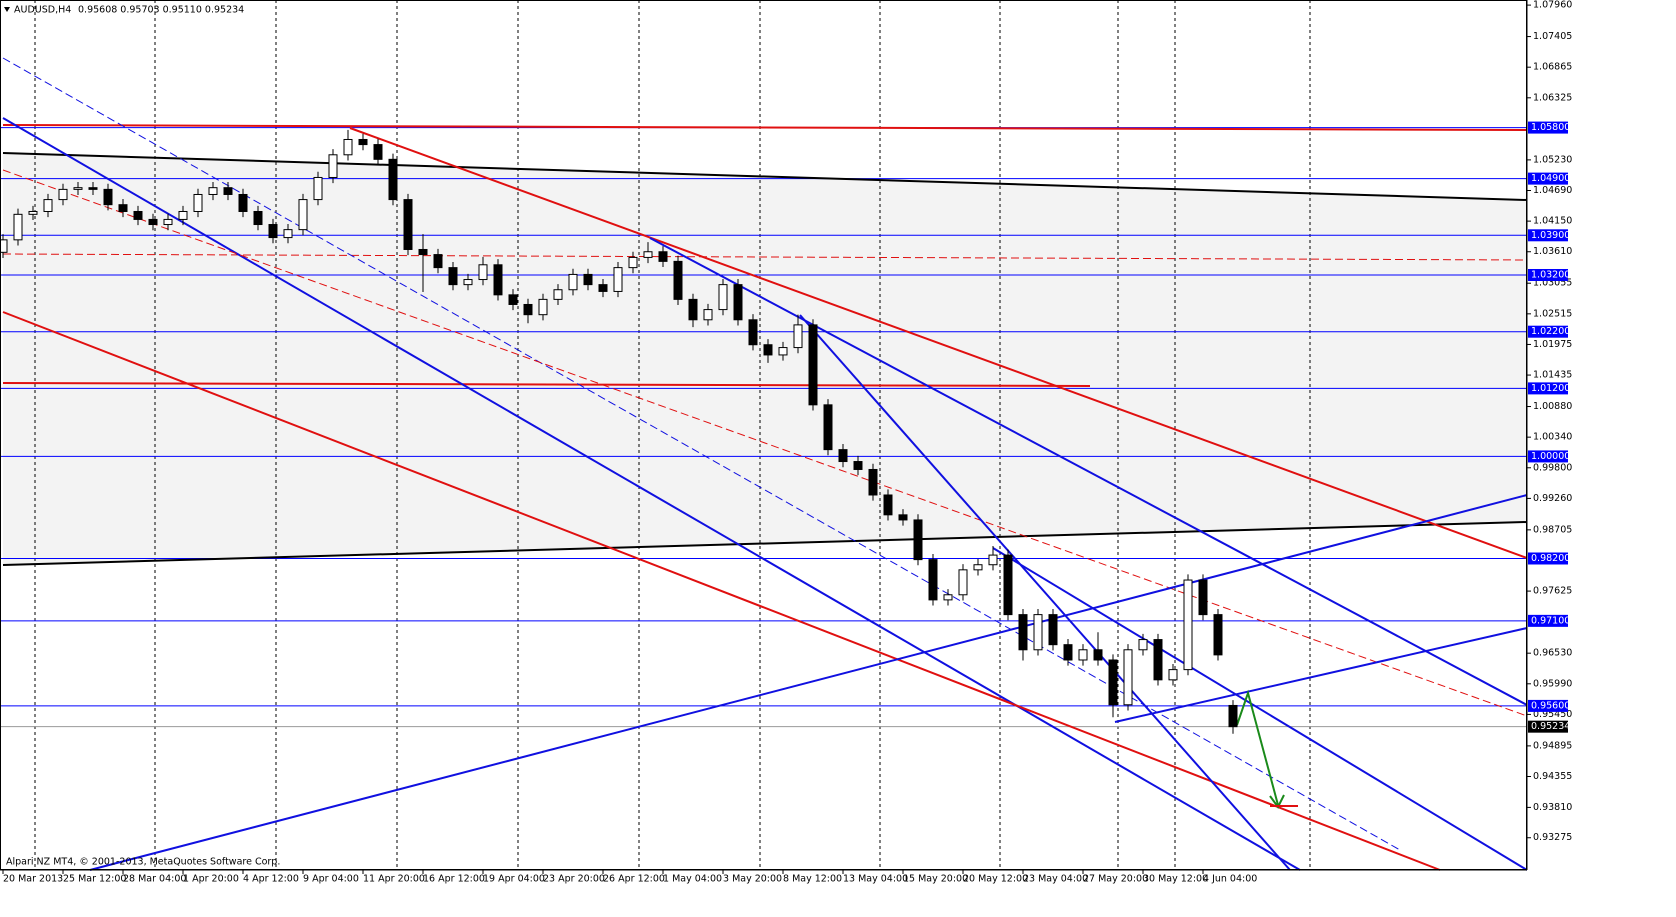  What do you see at coordinates (1552, 714) in the screenshot?
I see `y-tick-label: 0.95450` at bounding box center [1552, 714].